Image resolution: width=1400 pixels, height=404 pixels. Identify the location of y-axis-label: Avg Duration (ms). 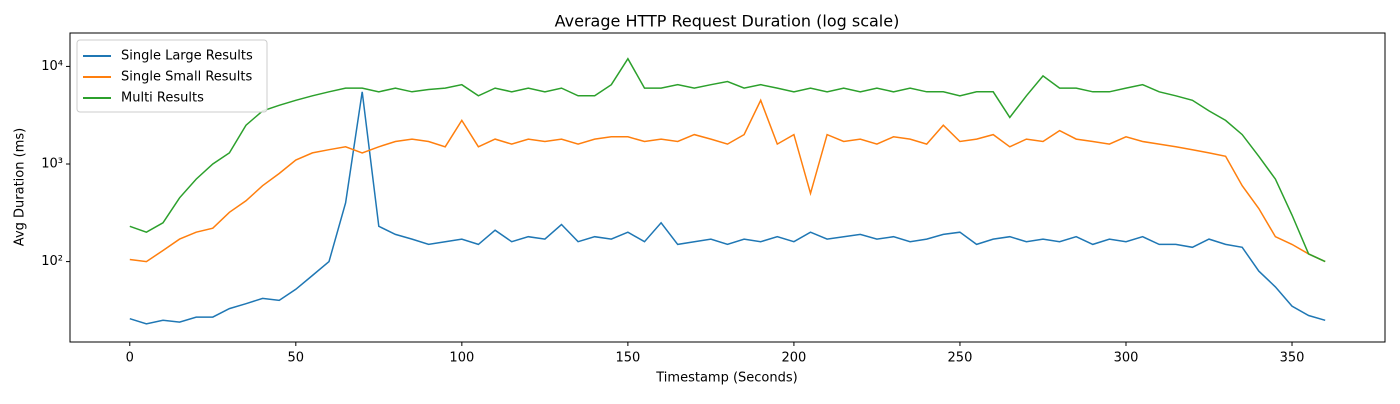
(20, 187).